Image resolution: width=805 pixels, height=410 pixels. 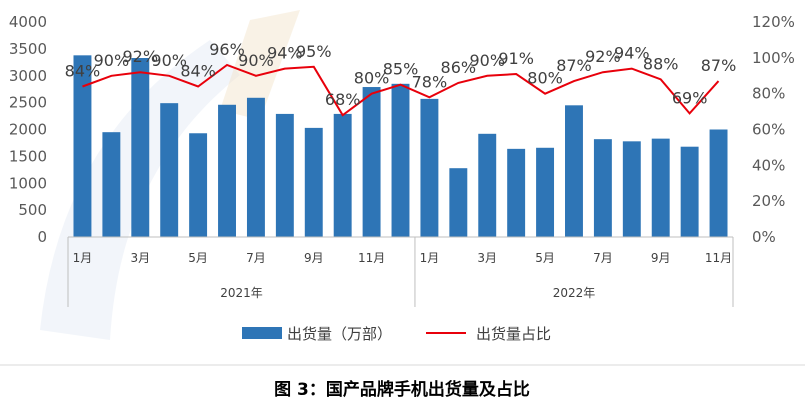 What do you see at coordinates (401, 69) in the screenshot?
I see `data-label: 85%` at bounding box center [401, 69].